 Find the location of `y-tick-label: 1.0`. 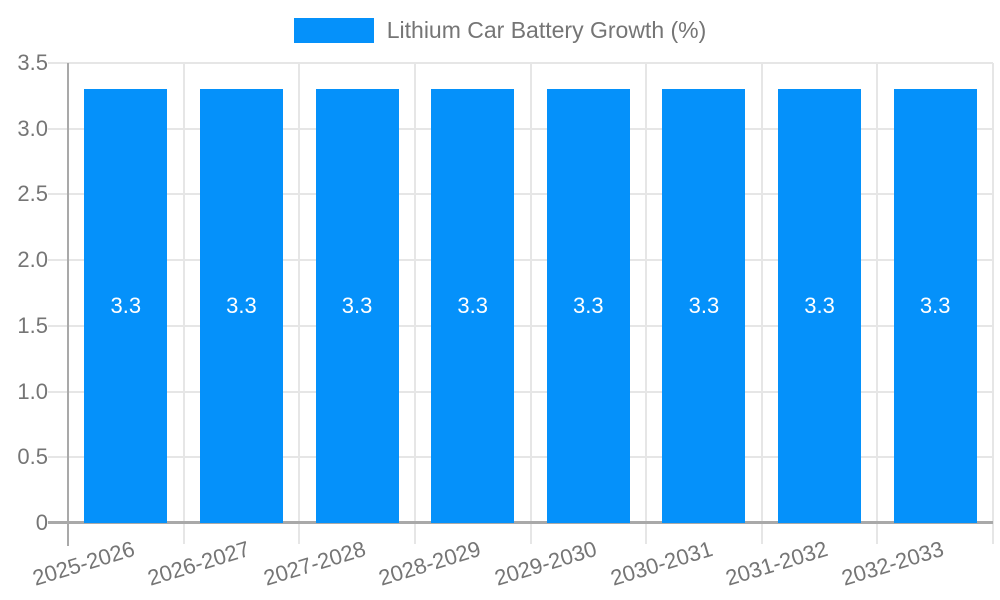

y-tick-label: 1.0 is located at coordinates (32, 391).